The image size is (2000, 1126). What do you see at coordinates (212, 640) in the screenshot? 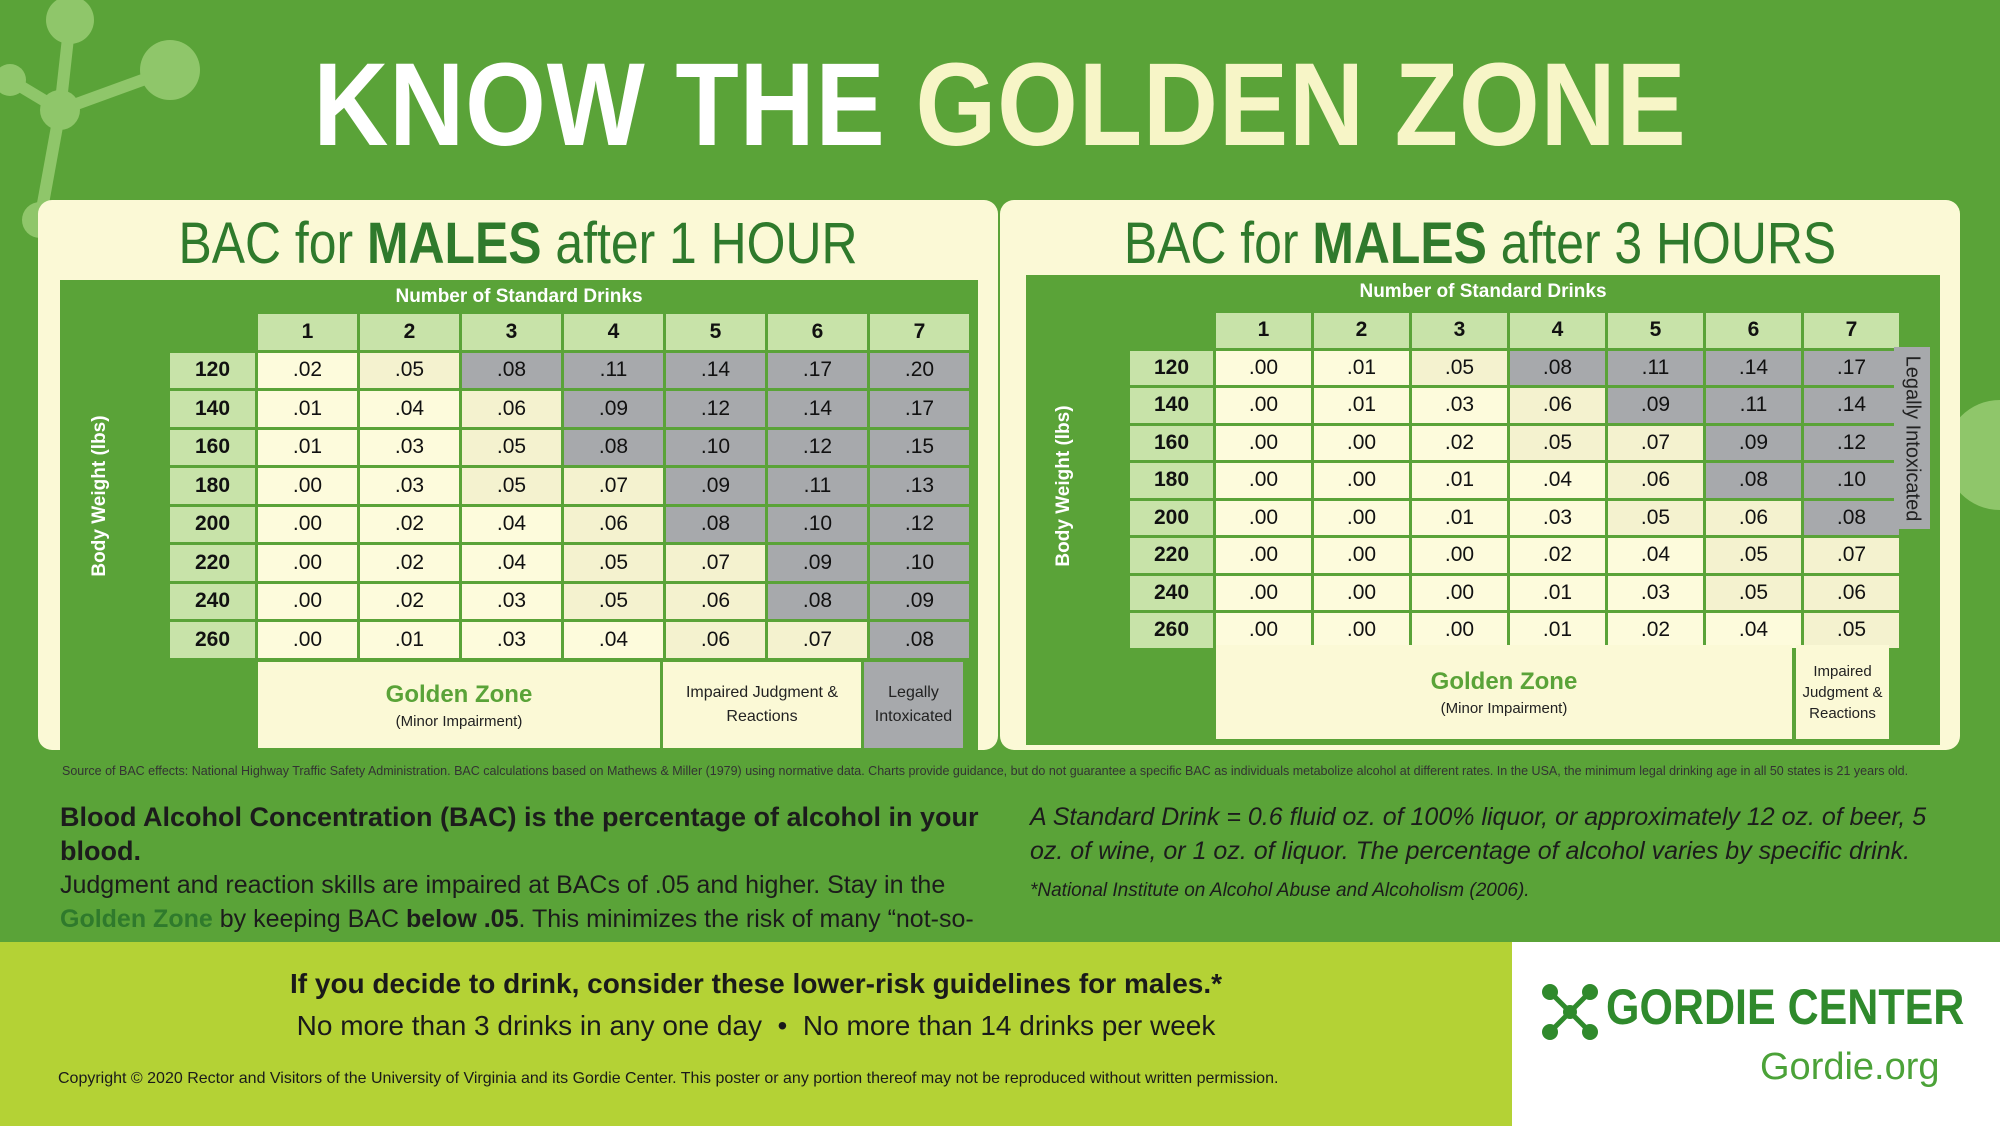
I see `weight-label-260: 260` at bounding box center [212, 640].